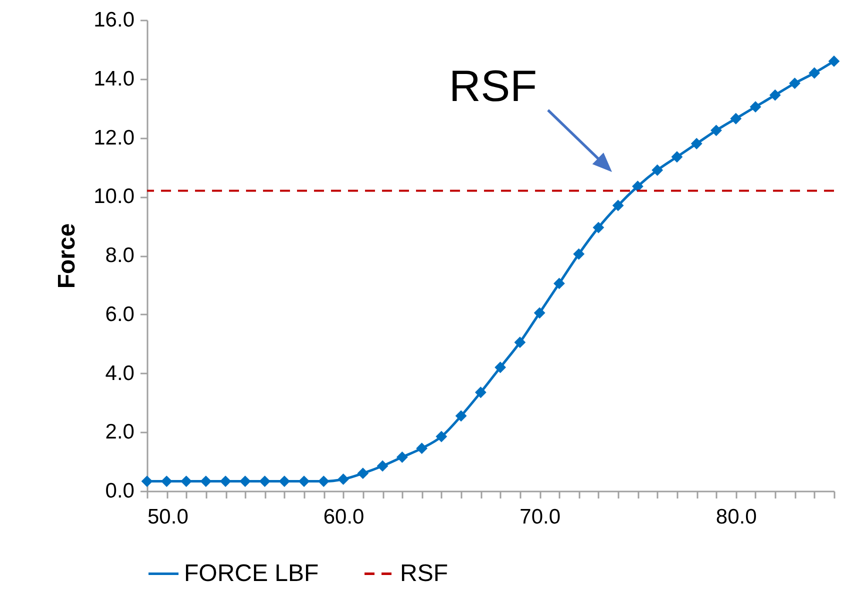  I want to click on legend-label: FORCE LBF, so click(251, 573).